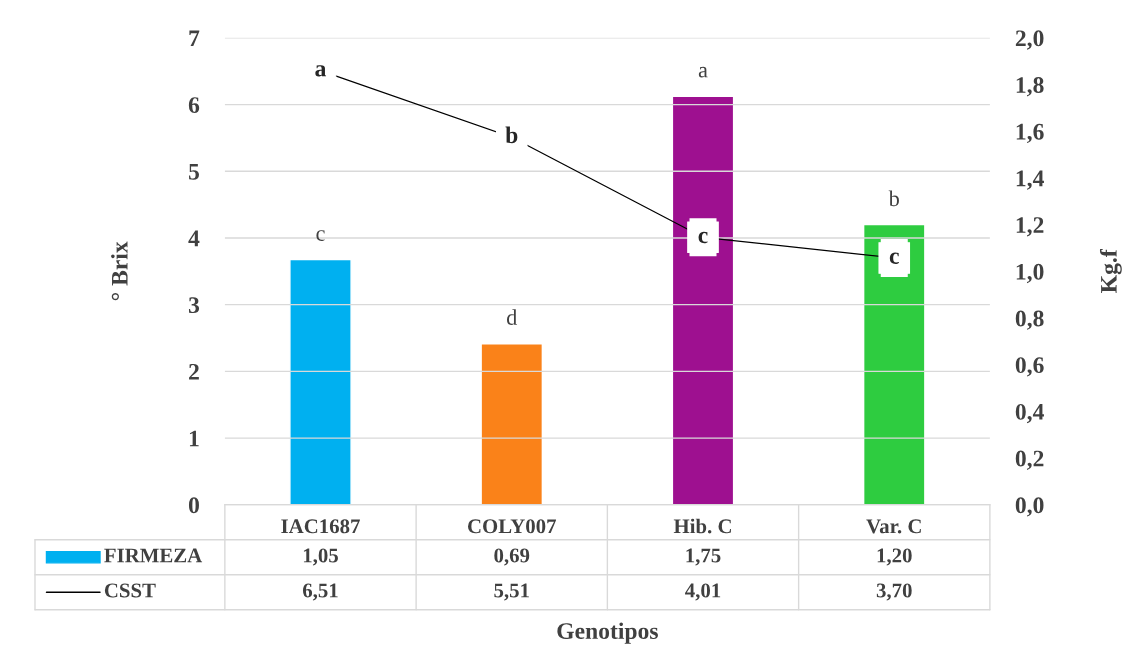 The height and width of the screenshot is (653, 1130). I want to click on y2-tick-label: 1,4, so click(1030, 180).